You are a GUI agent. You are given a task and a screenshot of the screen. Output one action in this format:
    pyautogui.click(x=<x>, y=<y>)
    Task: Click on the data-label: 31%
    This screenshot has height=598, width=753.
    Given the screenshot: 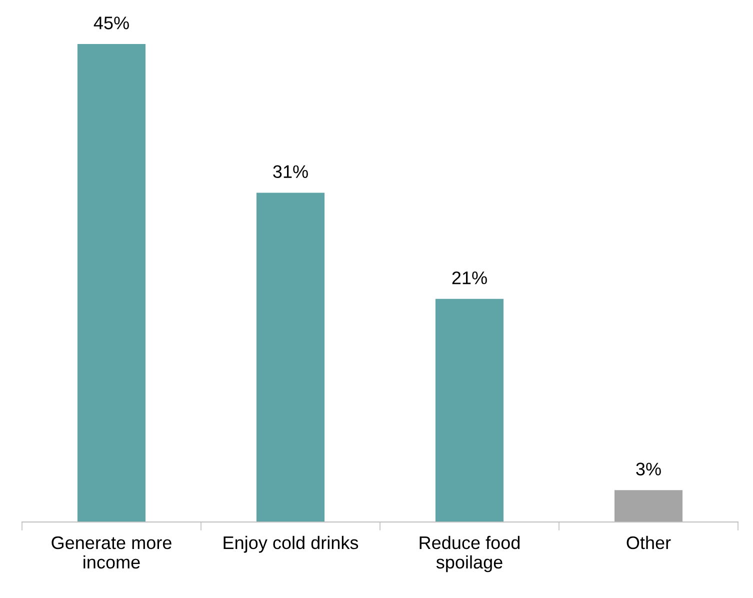 What is the action you would take?
    pyautogui.click(x=290, y=171)
    